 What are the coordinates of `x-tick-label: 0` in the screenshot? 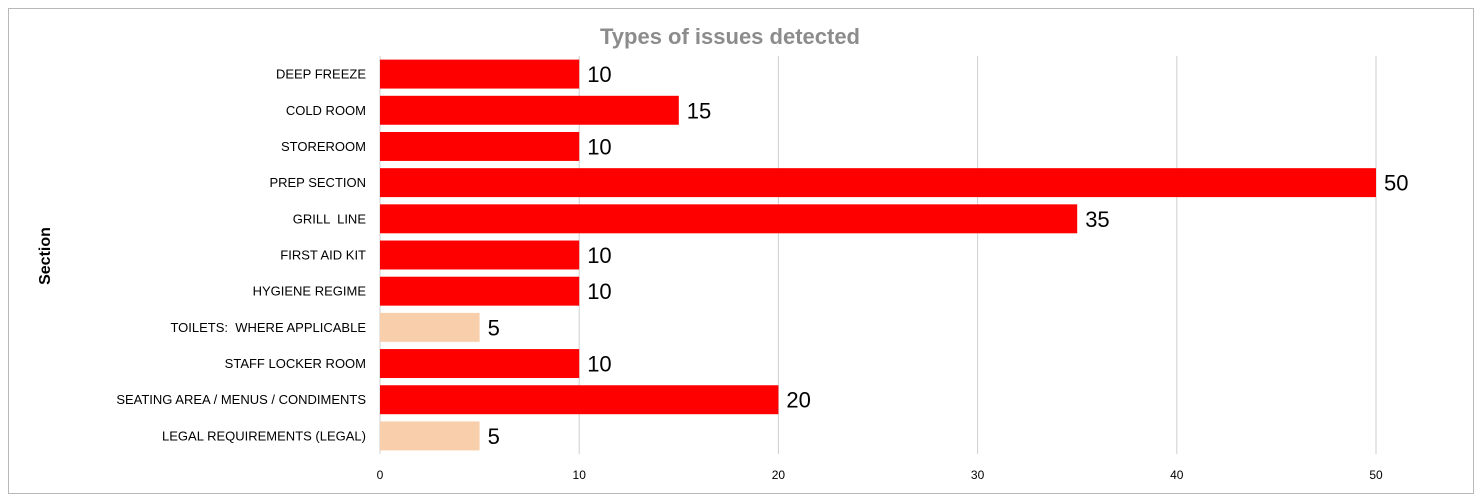 It's located at (380, 475).